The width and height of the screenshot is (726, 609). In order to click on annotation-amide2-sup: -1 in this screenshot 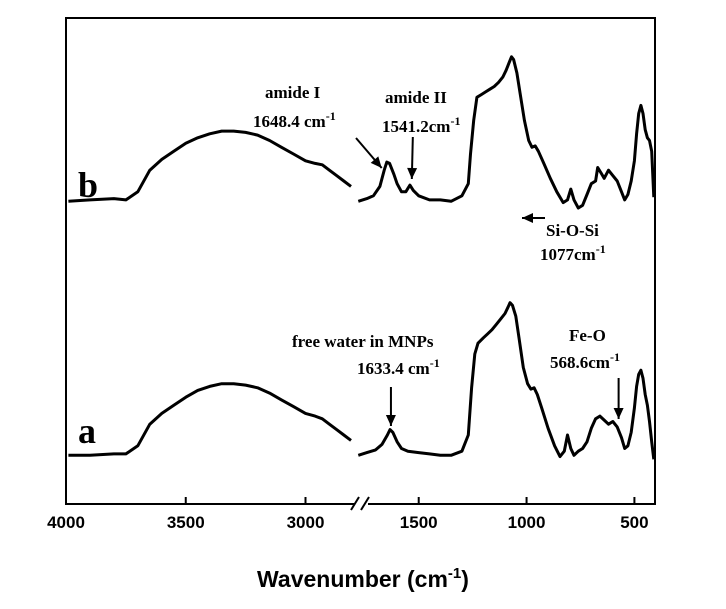, I will do `click(455, 121)`.